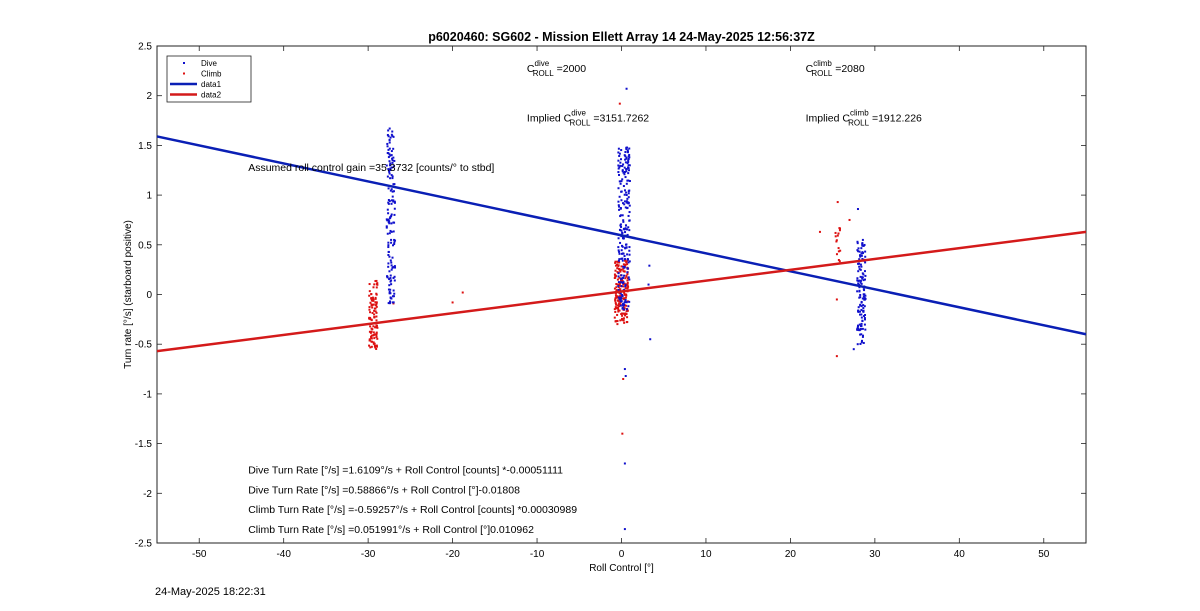  What do you see at coordinates (149, 96) in the screenshot?
I see `y-tick-label: 2` at bounding box center [149, 96].